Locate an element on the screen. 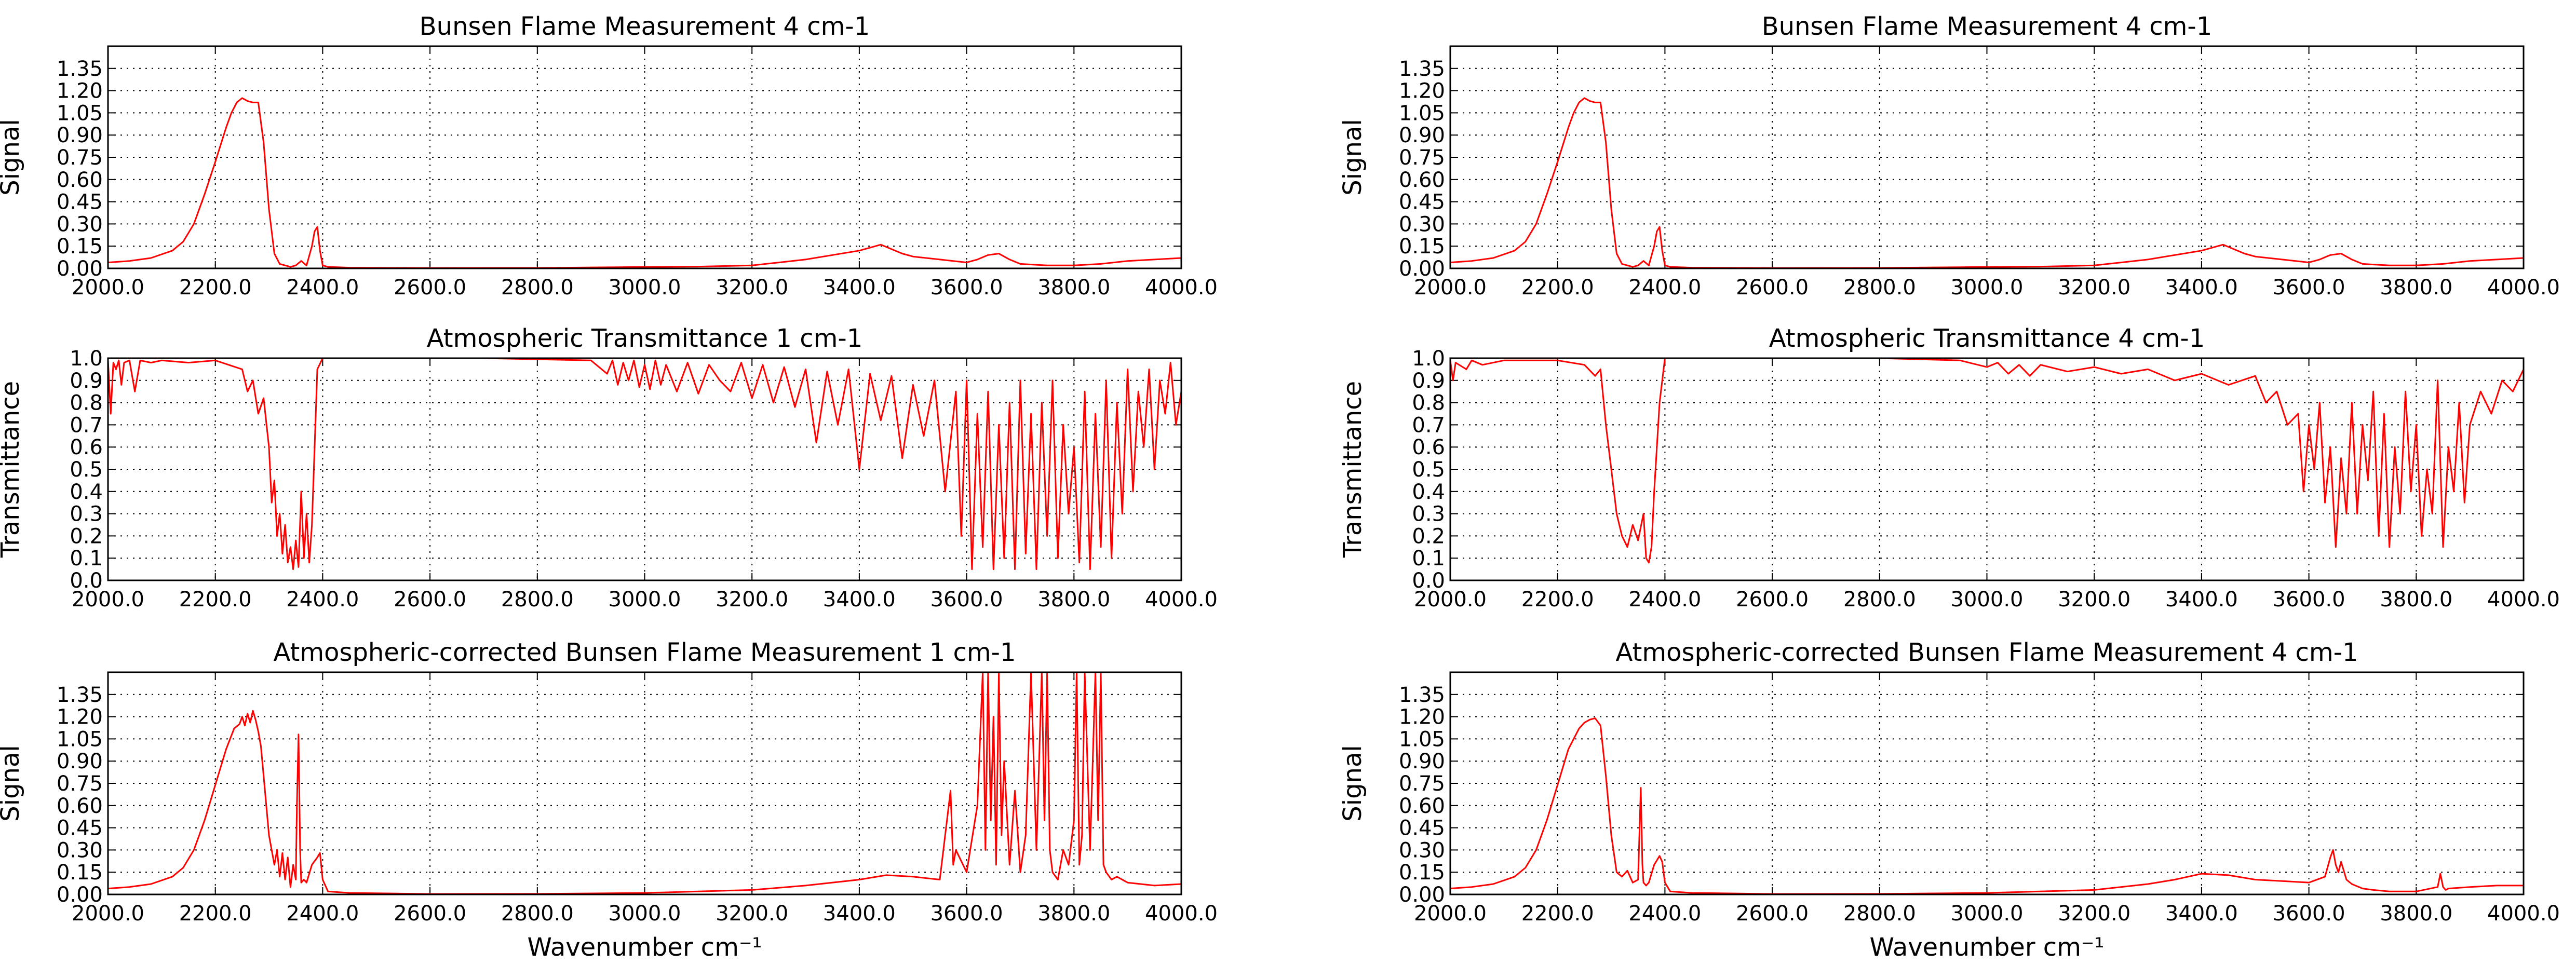  chart-title: Bunsen Flame Measurement 4 cm-1 is located at coordinates (1987, 26).